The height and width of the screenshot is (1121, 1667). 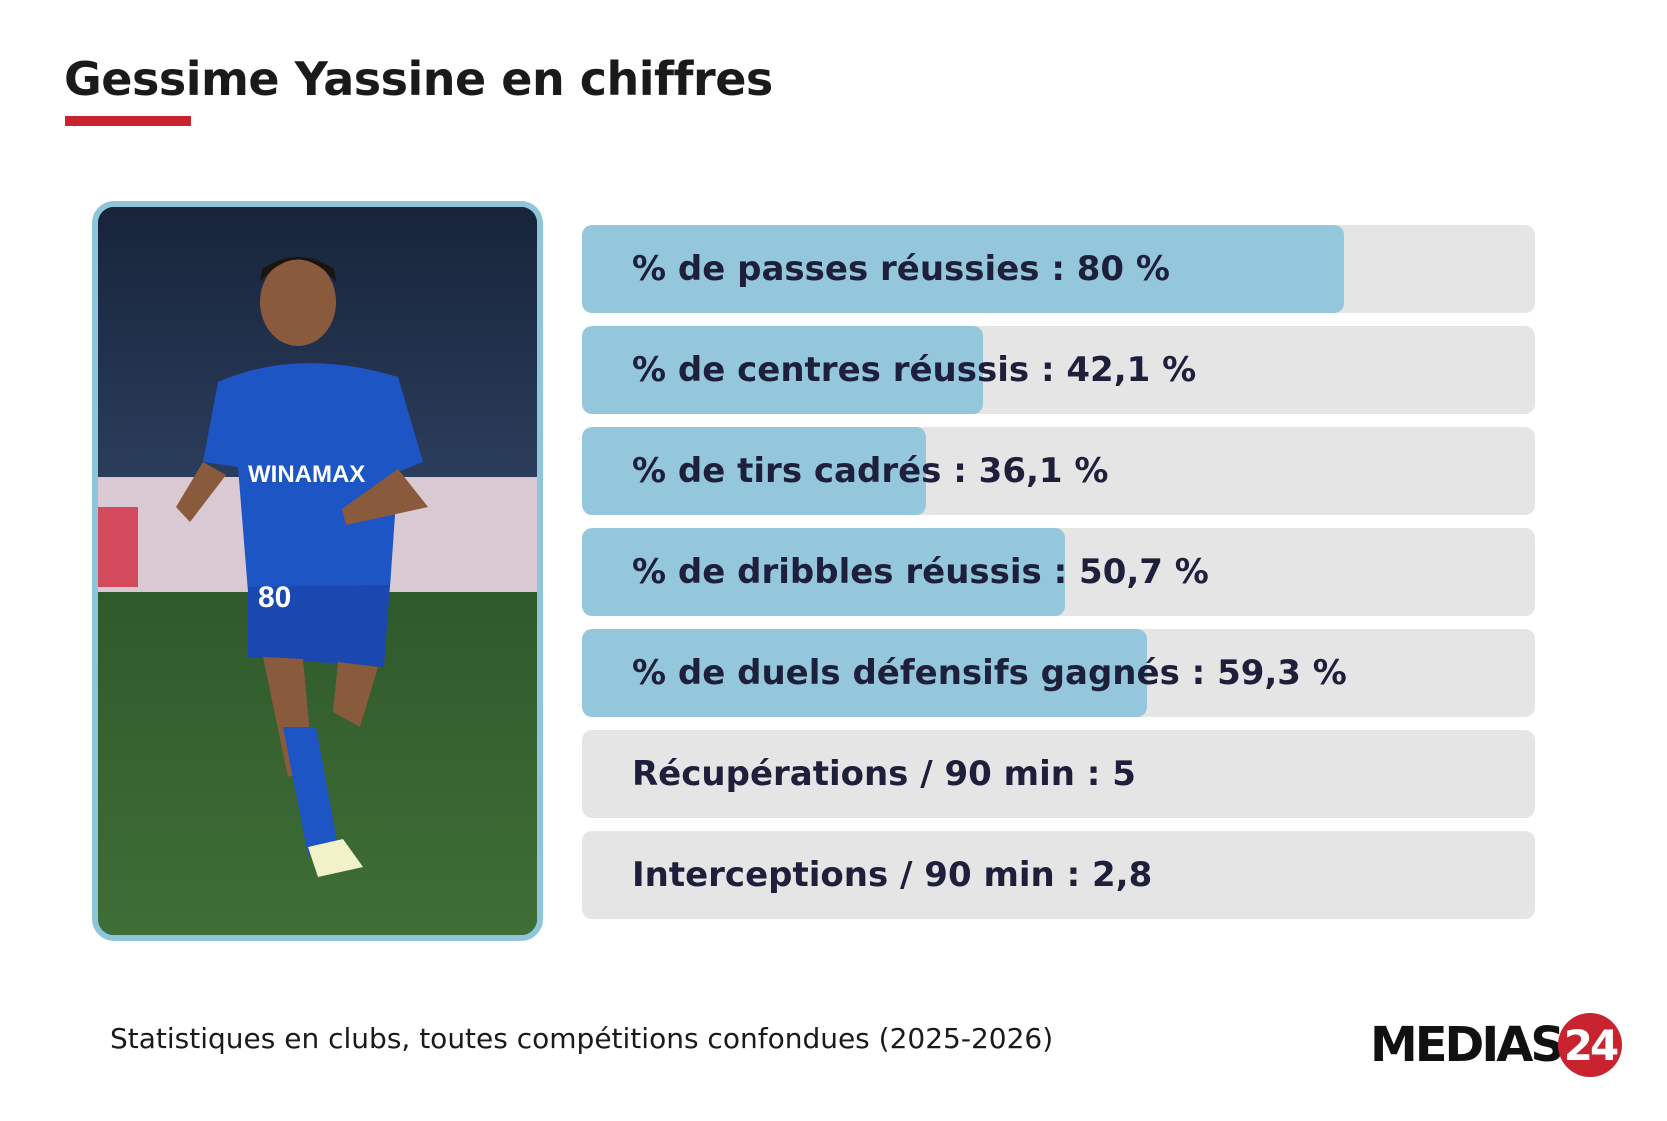 I want to click on stat-bar-label: % de centres réussis : 42,1 %, so click(x=914, y=370).